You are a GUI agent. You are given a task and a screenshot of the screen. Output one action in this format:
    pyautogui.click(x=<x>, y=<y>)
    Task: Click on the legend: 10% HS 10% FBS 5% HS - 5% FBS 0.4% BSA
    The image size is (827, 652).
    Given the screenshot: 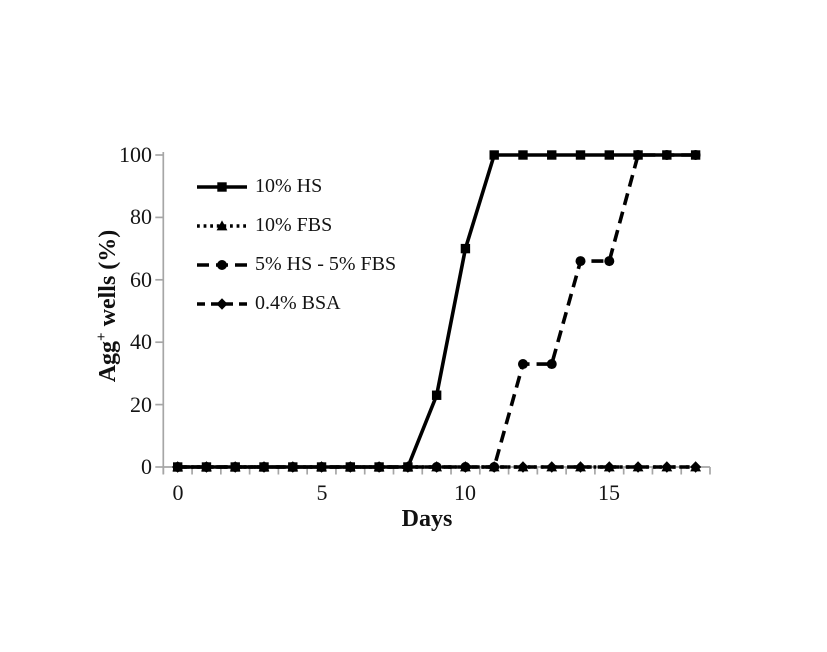 What is the action you would take?
    pyautogui.click(x=296, y=245)
    